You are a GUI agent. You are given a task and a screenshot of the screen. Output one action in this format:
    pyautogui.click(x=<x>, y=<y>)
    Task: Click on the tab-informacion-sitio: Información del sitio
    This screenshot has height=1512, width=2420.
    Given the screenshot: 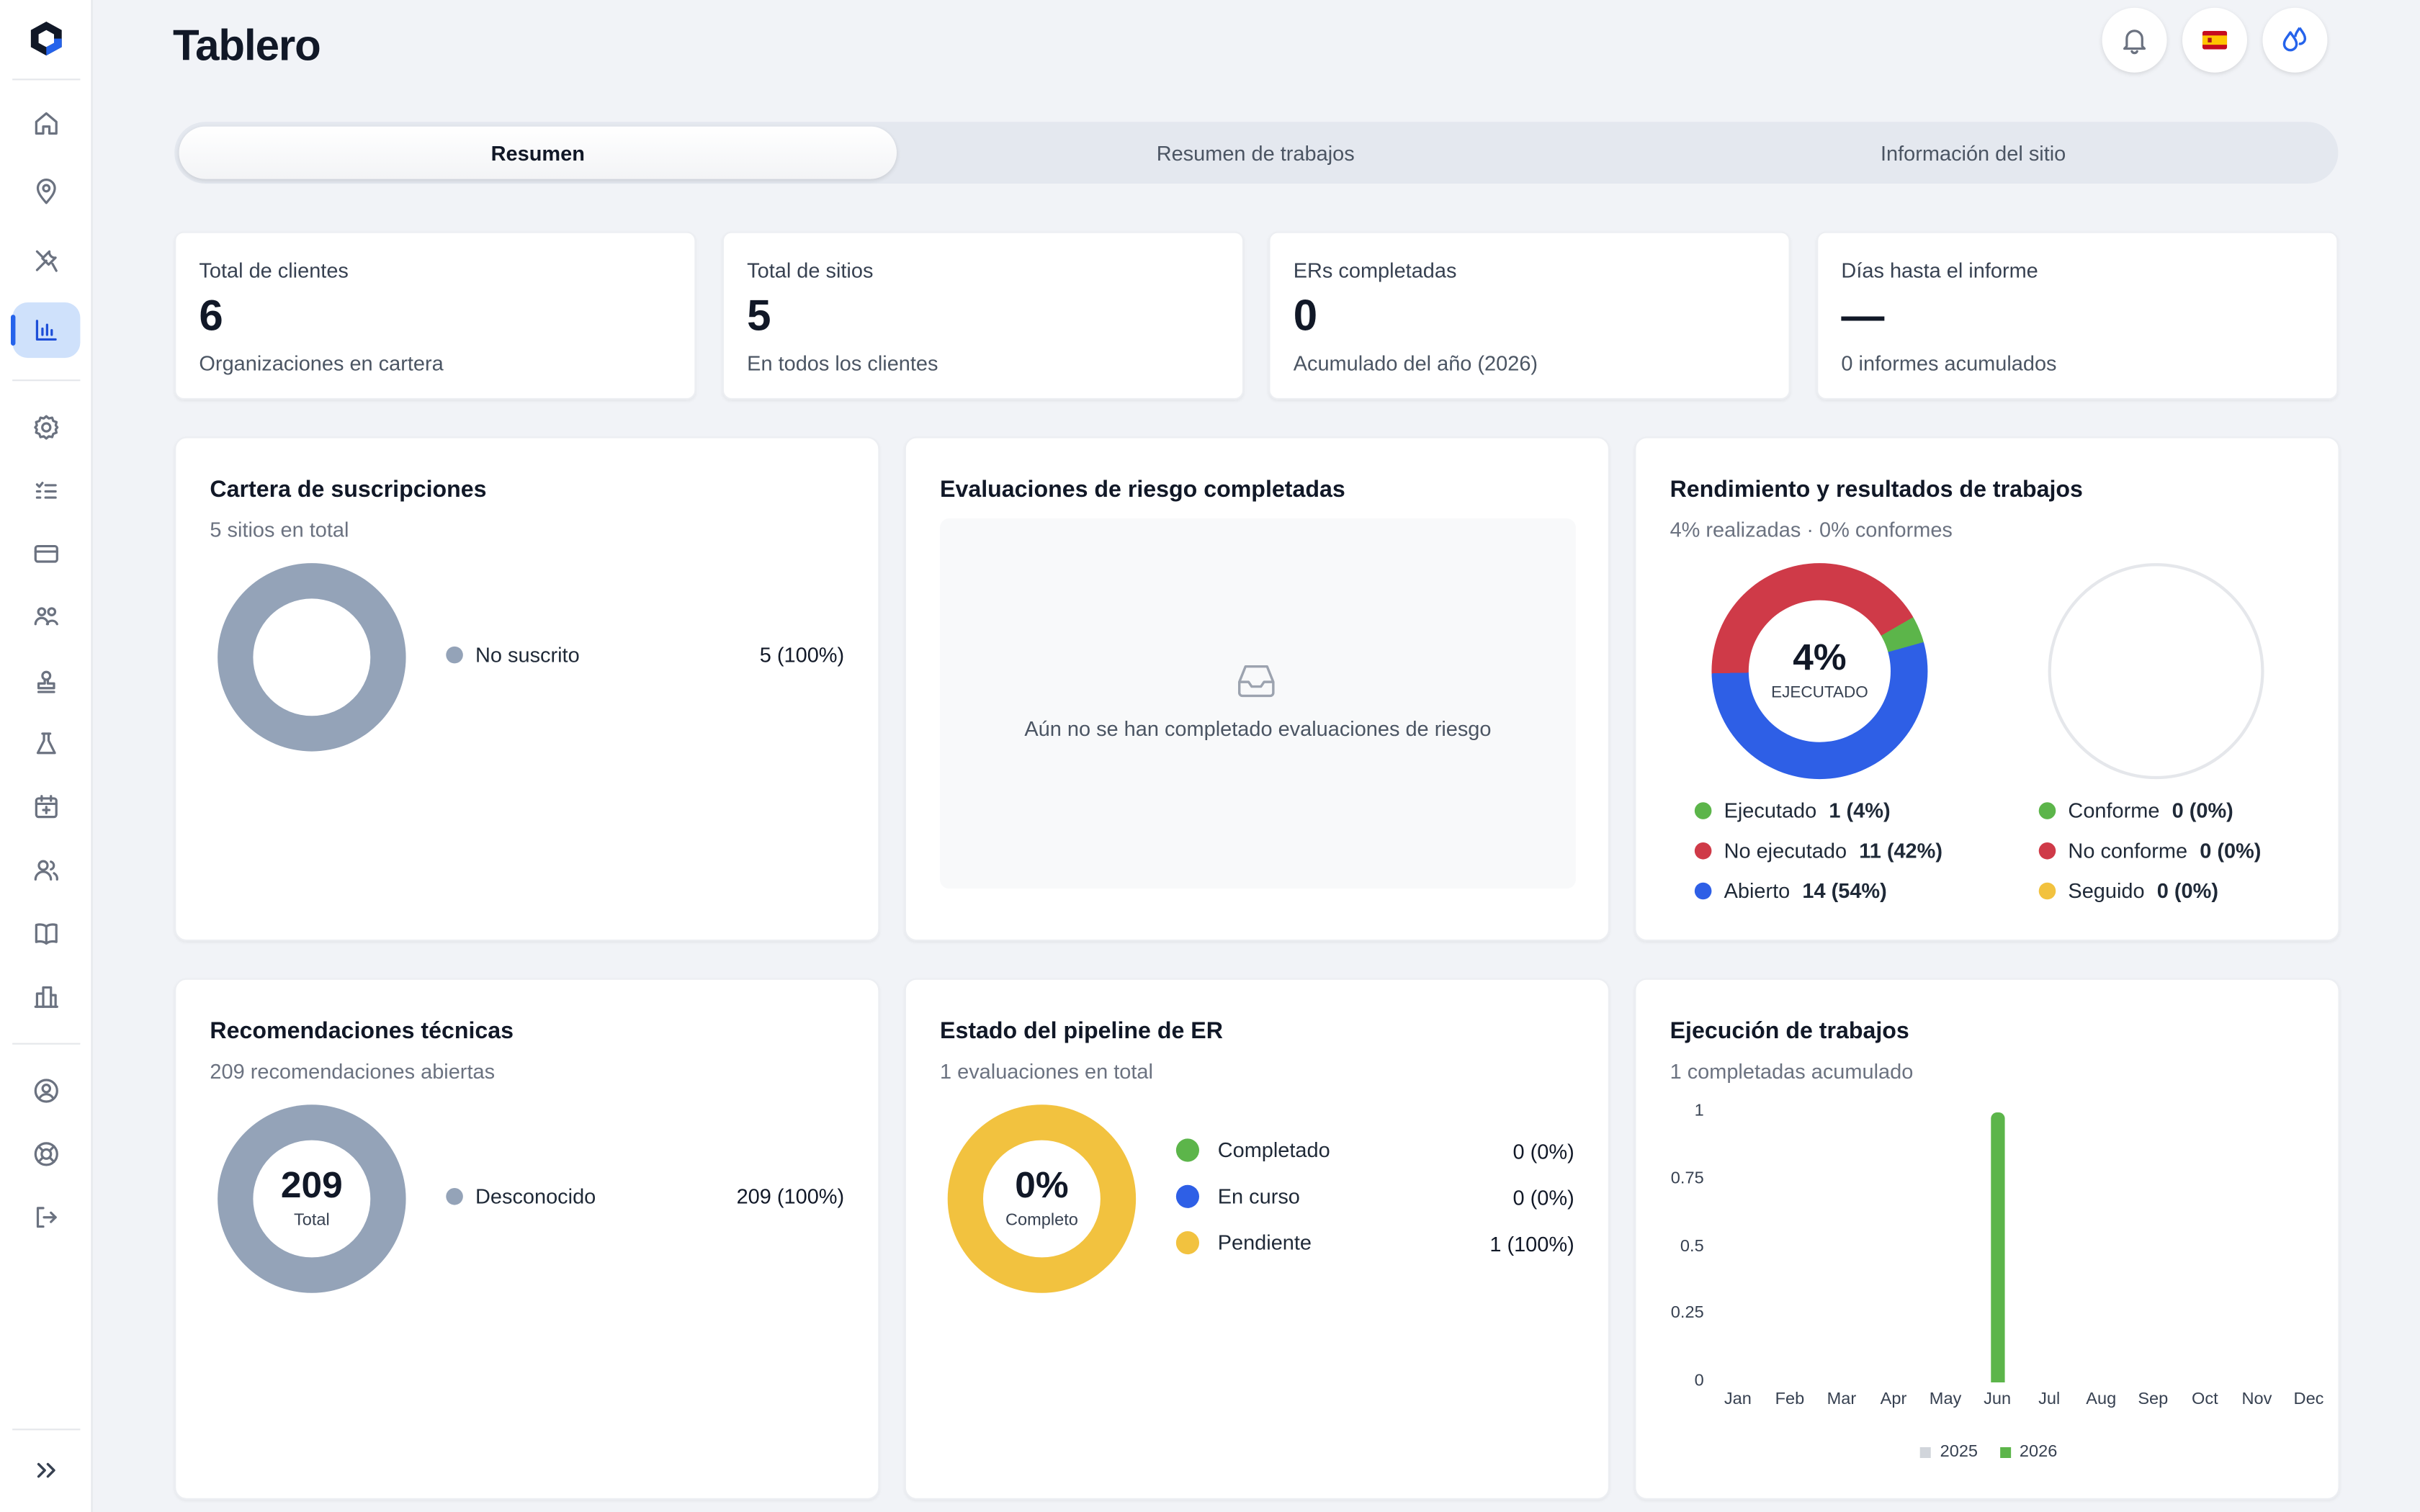 What is the action you would take?
    pyautogui.click(x=1973, y=153)
    